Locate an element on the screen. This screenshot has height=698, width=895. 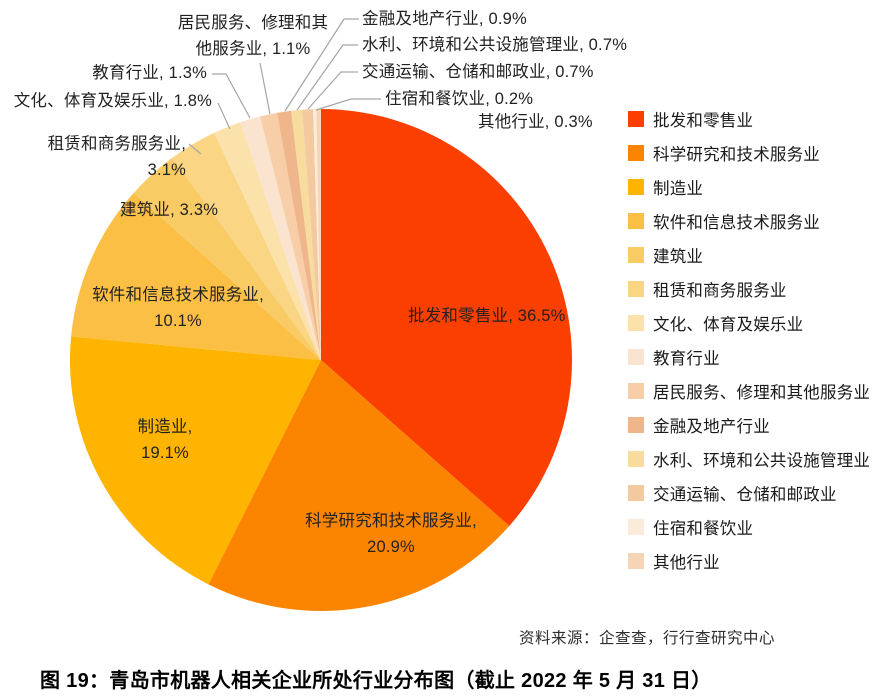
slice-label-accommodation-catering: 住宿和餐饮业, 0.2% is located at coordinates (459, 99).